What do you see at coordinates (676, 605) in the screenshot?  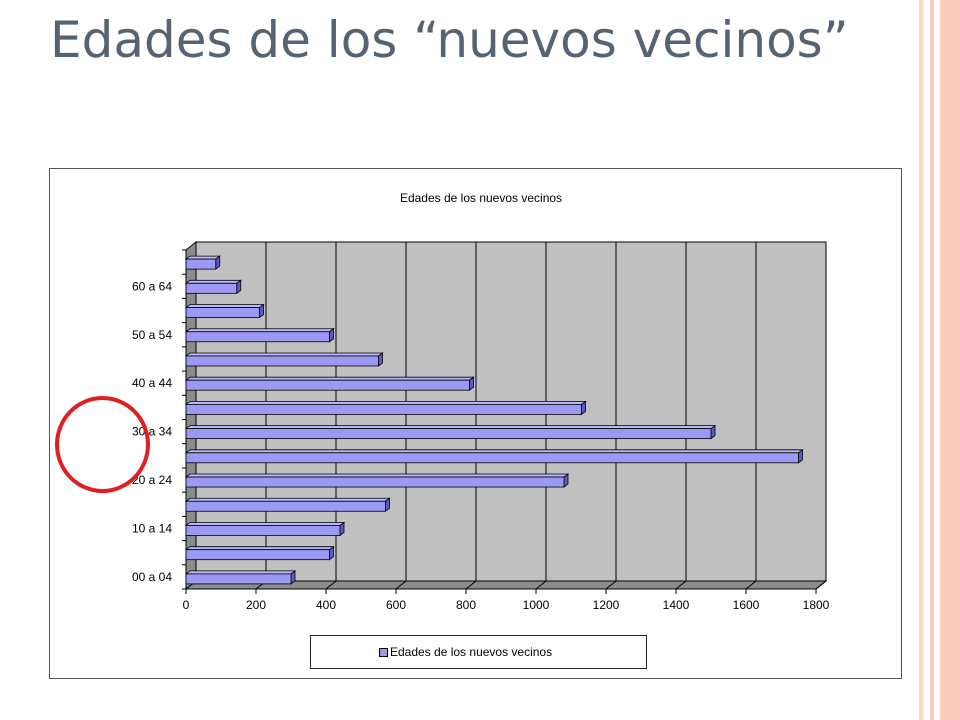 I see `x-tick-label: 1400` at bounding box center [676, 605].